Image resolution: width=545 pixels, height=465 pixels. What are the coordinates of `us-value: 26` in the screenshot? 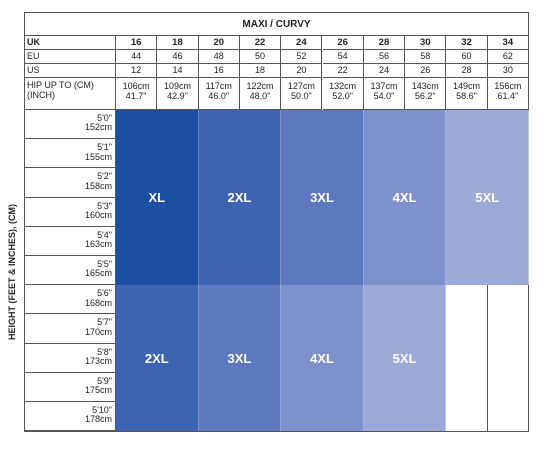 It's located at (426, 71).